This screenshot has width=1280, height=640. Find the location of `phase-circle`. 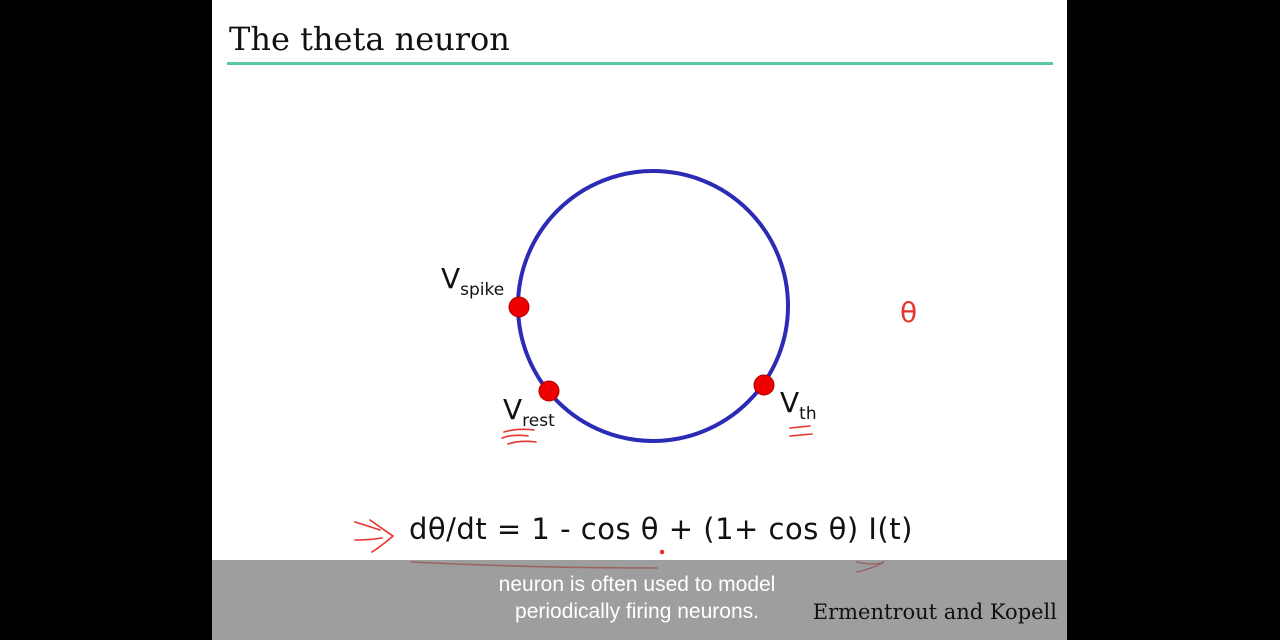

phase-circle is located at coordinates (653, 306).